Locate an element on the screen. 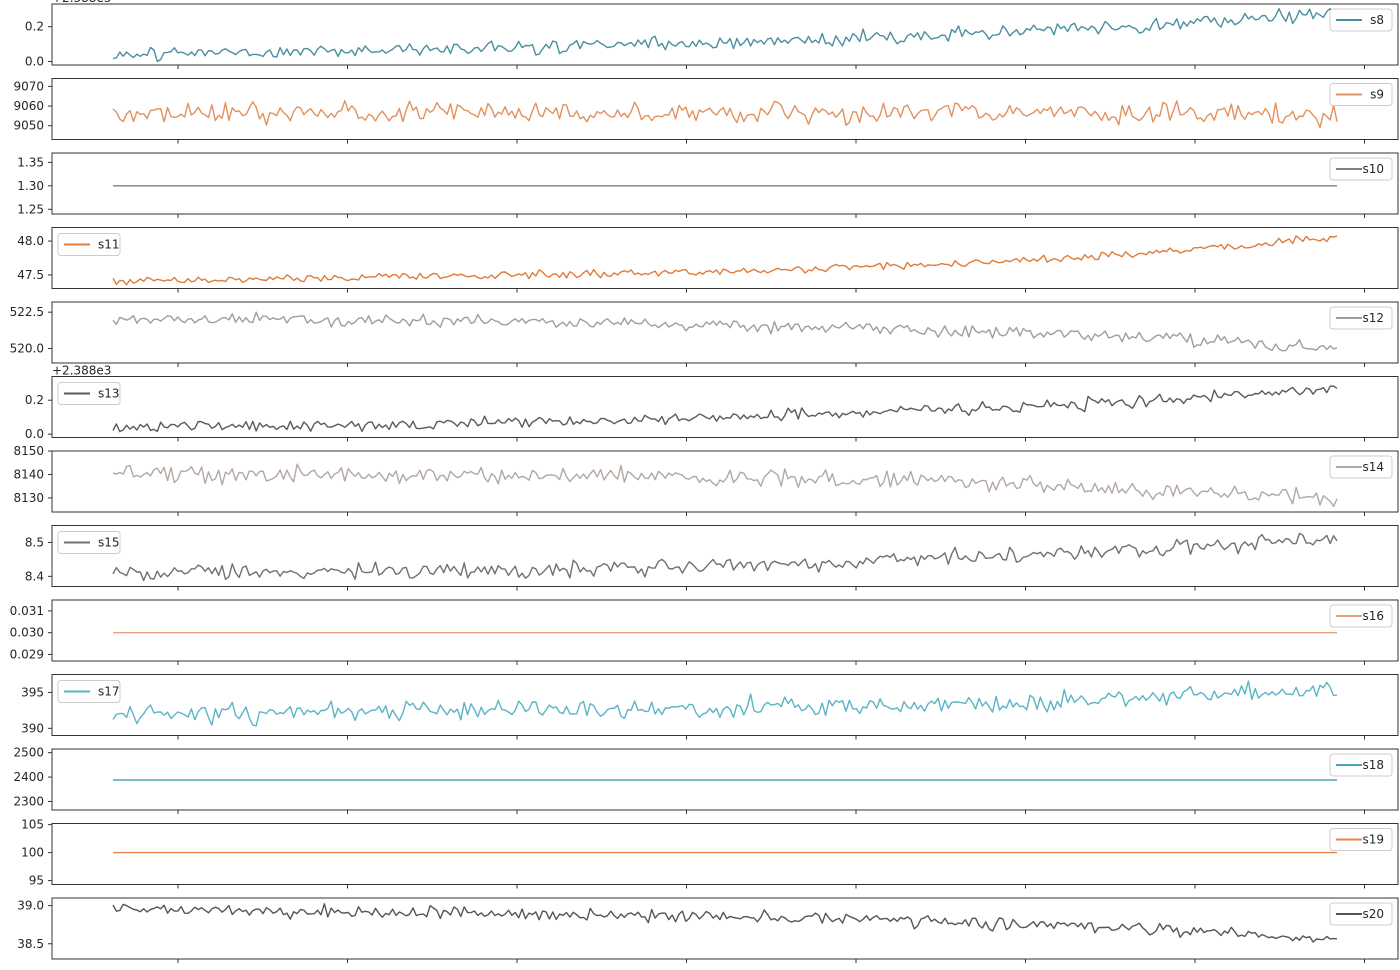  legend-label: s20 is located at coordinates (1373, 914).